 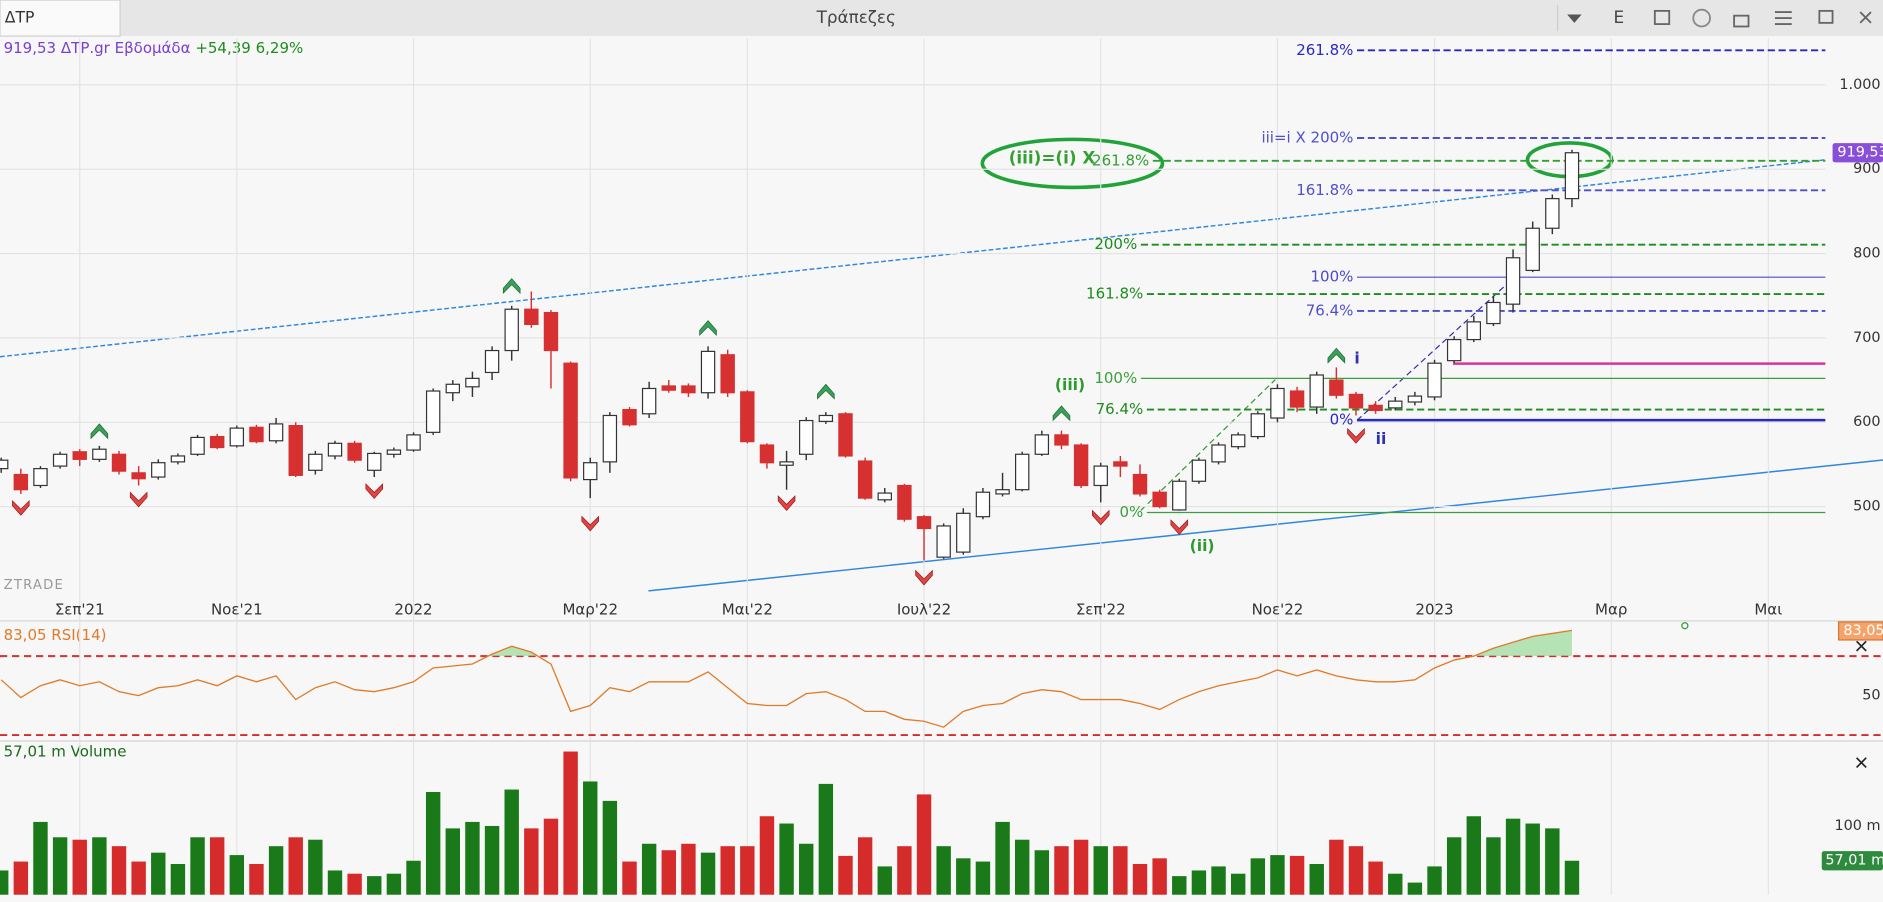 I want to click on close-volume, so click(x=1861, y=763).